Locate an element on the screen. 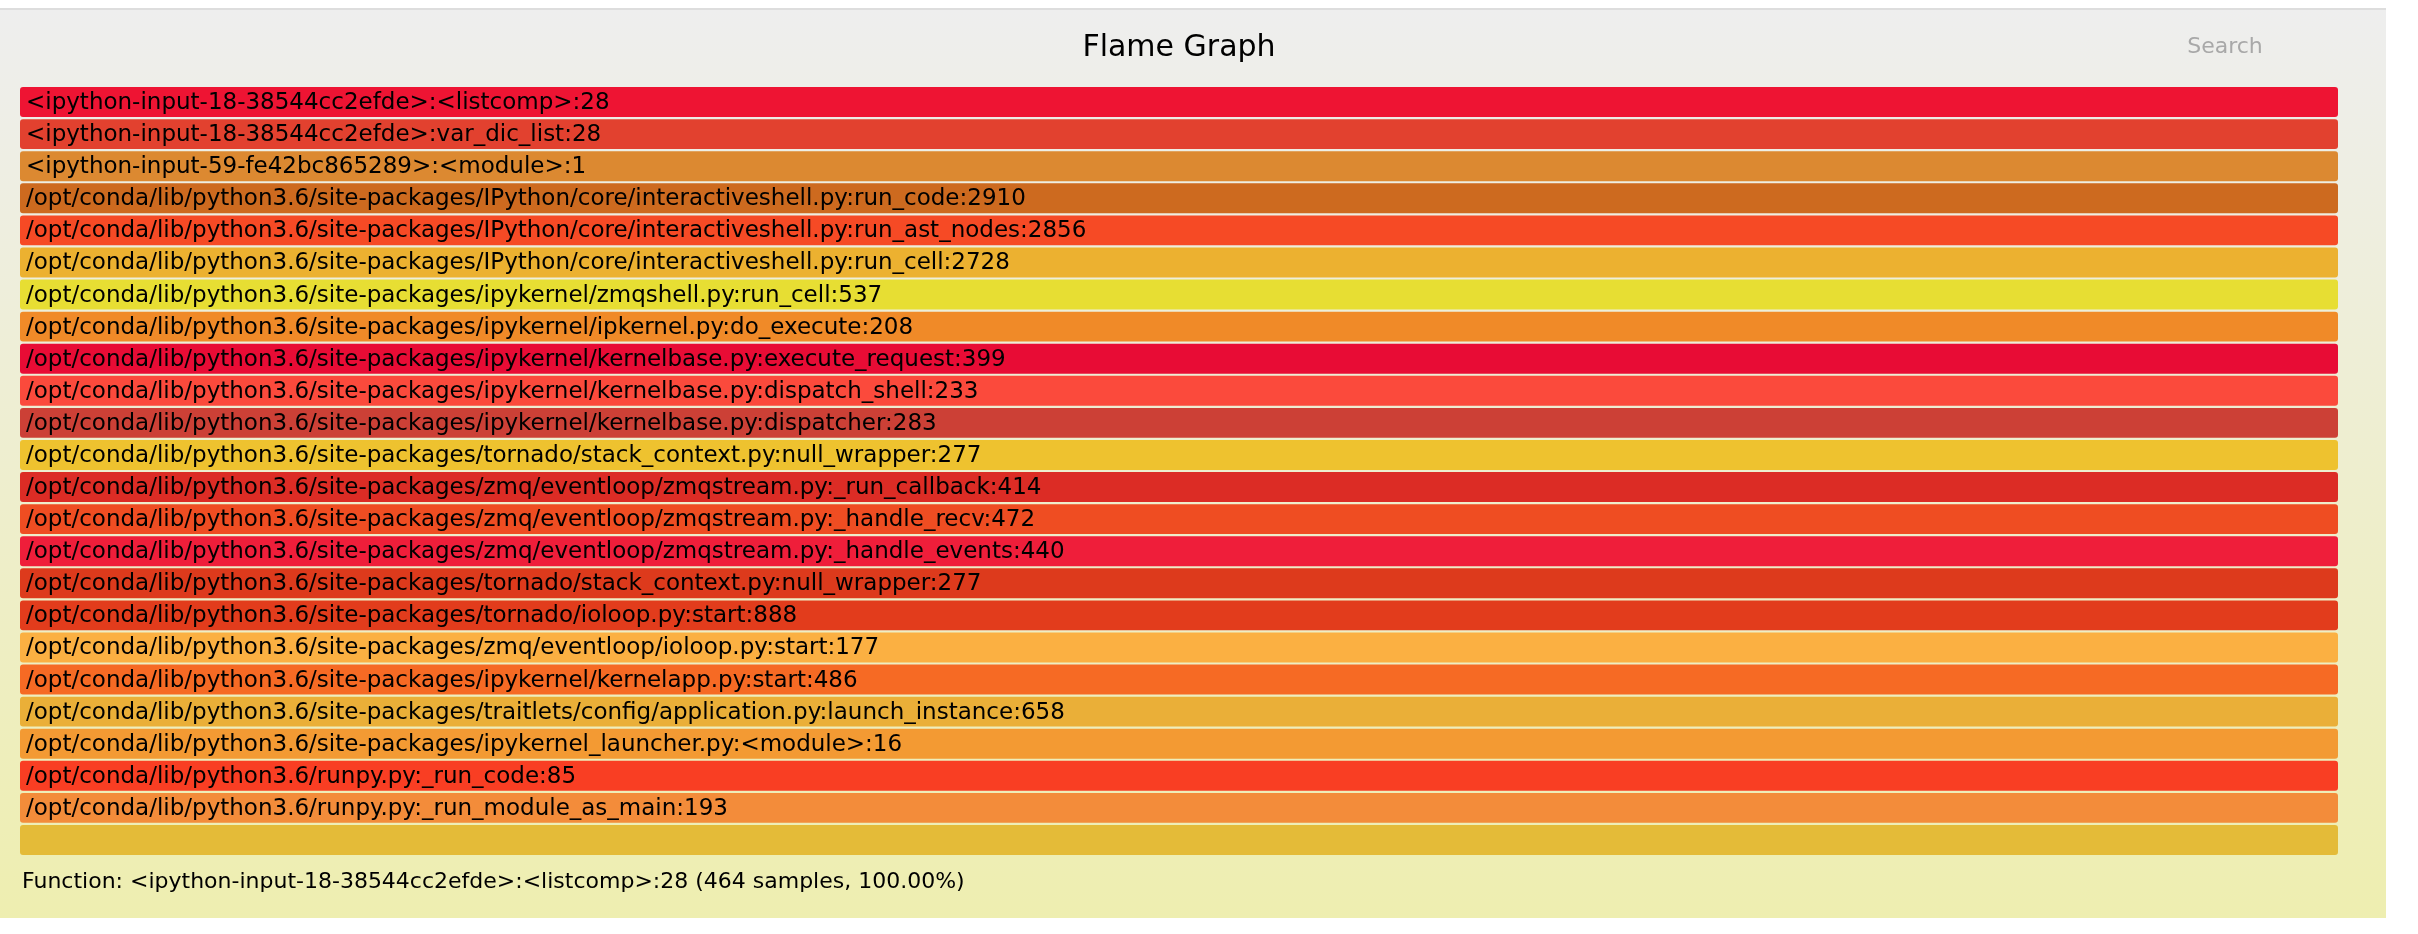 The height and width of the screenshot is (934, 2418). y-tick-label: /opt/conda/lib/python3.6/site-packages/tornado/ioloop.py:start:888 is located at coordinates (412, 614).